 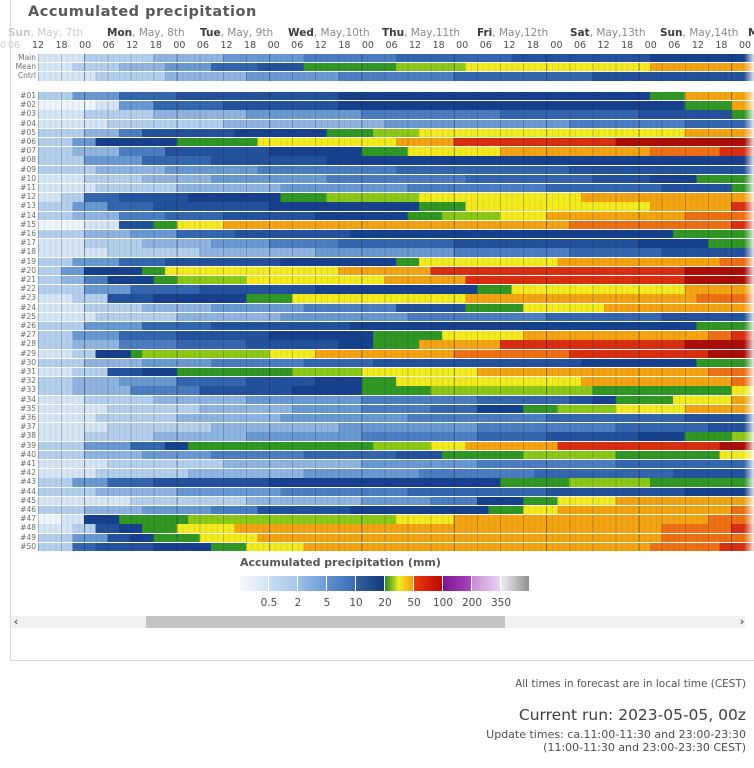 I want to click on legend-colorbar, so click(x=385, y=583).